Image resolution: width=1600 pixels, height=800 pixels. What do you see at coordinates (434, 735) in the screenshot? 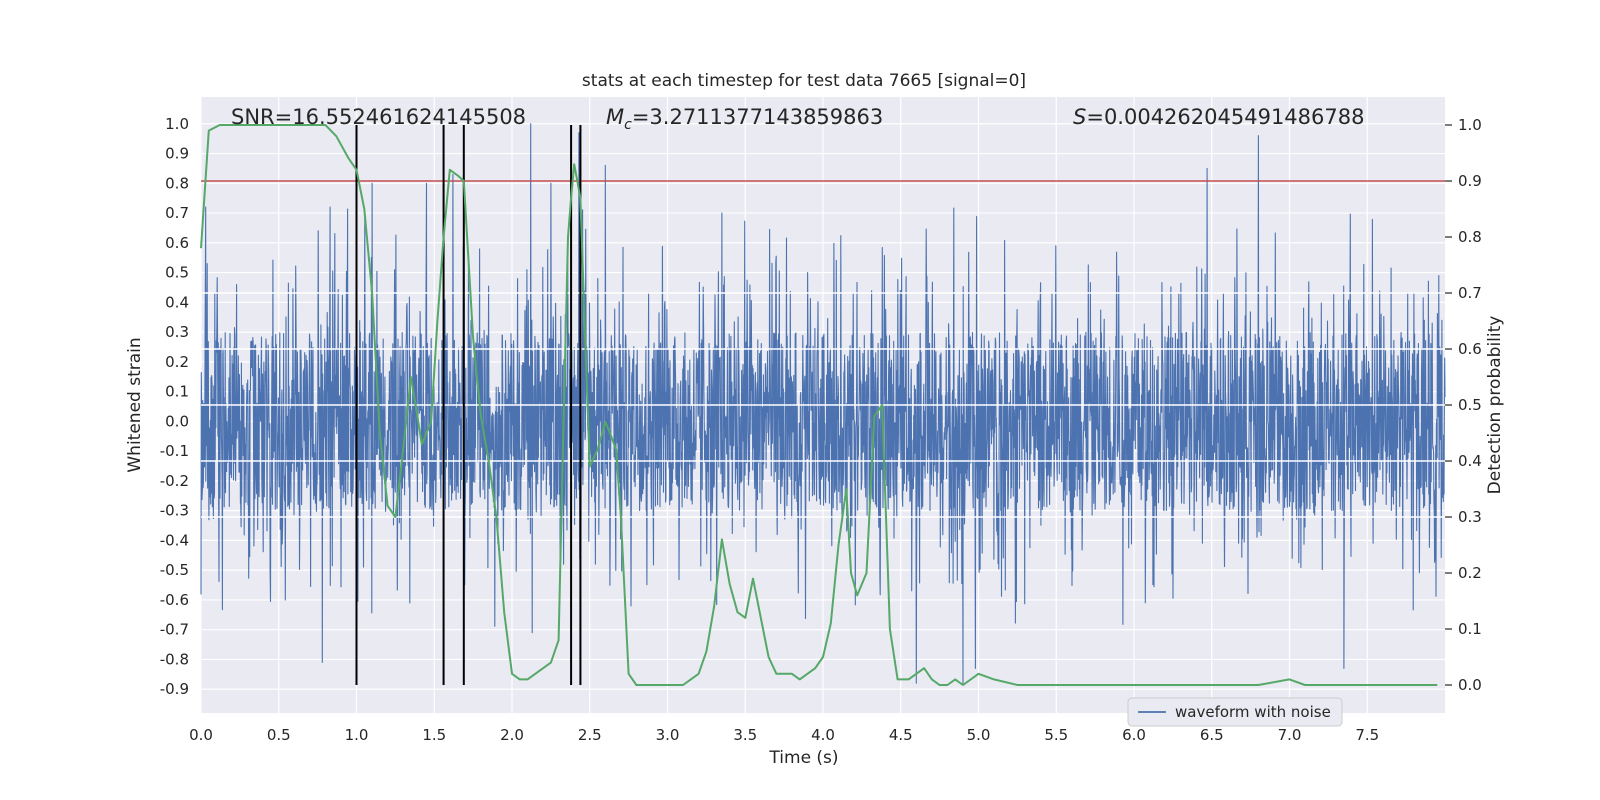
I see `x-tick-label: 1.5` at bounding box center [434, 735].